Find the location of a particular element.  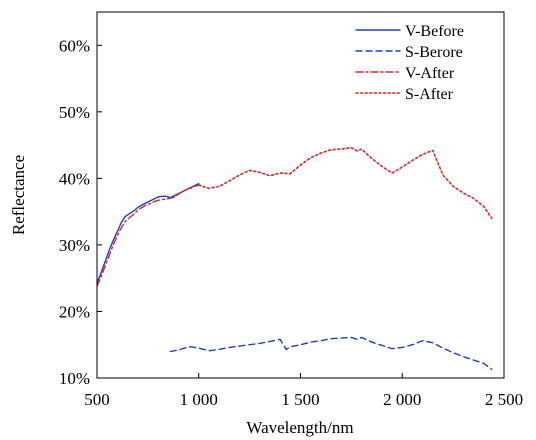

y-tick-label: 40% is located at coordinates (74, 178).